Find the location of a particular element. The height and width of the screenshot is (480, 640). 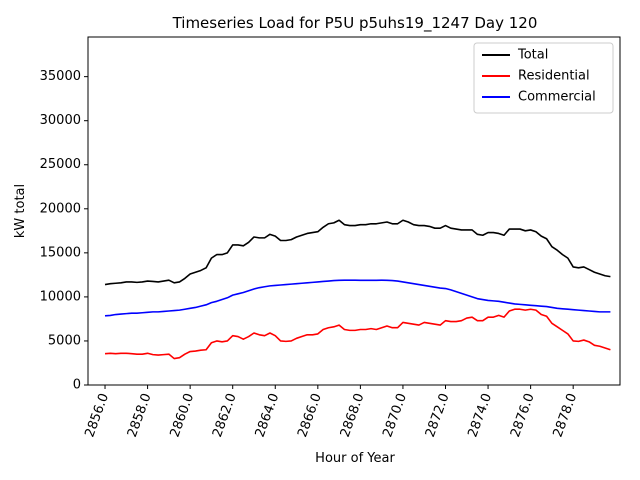

y-tick-label: 15000 is located at coordinates (60, 252).